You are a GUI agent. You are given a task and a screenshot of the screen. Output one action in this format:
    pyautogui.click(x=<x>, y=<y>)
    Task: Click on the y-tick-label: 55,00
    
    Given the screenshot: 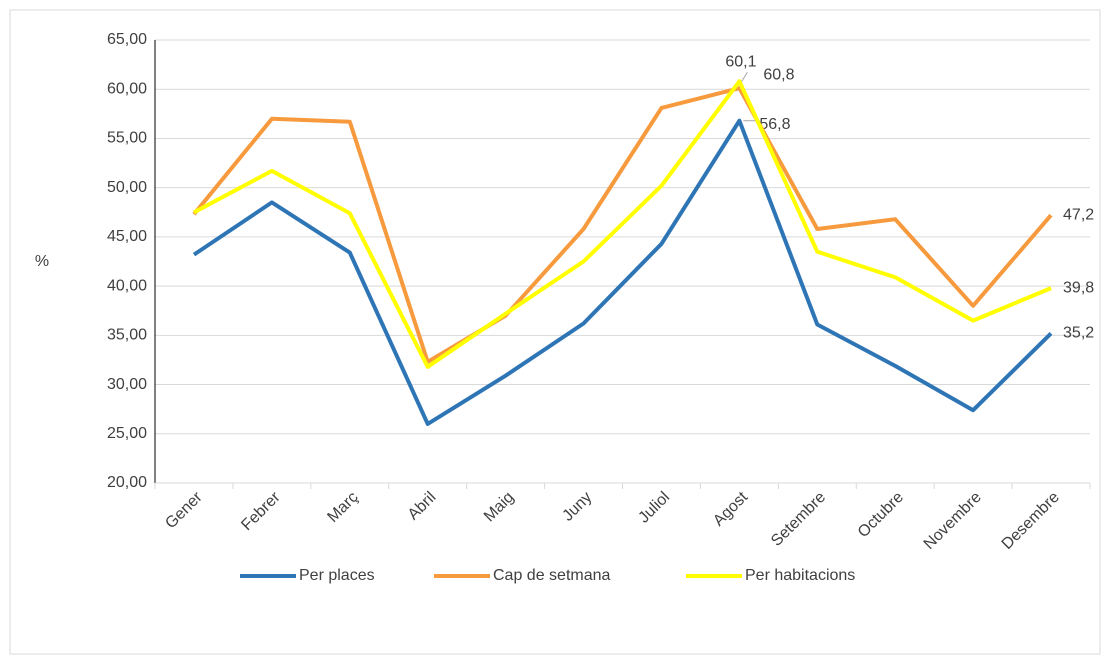 What is the action you would take?
    pyautogui.click(x=127, y=138)
    